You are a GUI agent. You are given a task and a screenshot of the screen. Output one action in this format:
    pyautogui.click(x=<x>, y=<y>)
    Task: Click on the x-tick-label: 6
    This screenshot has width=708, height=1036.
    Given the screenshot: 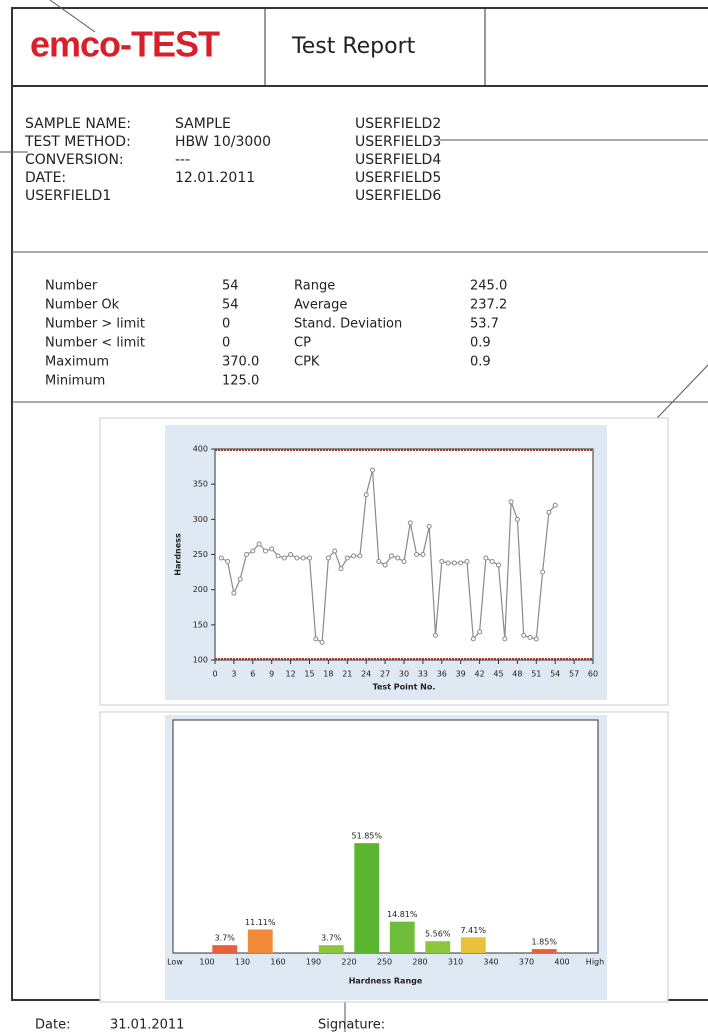 What is the action you would take?
    pyautogui.click(x=252, y=674)
    